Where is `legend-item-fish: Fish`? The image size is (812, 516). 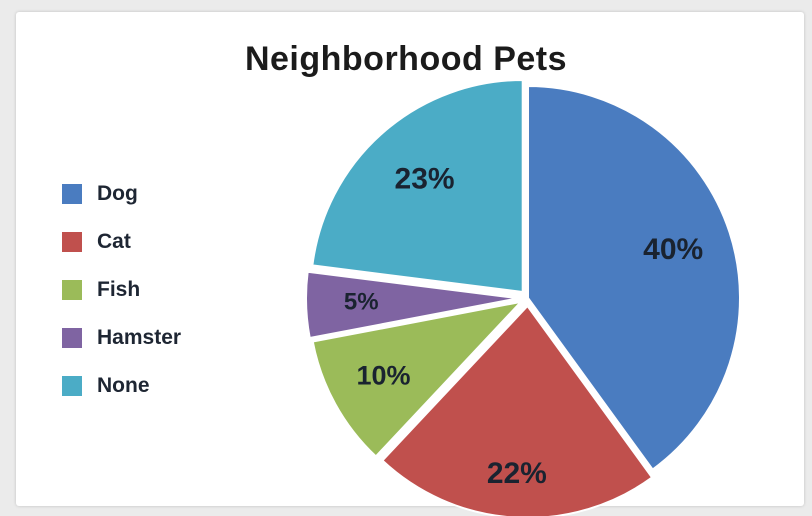
legend-item-fish: Fish is located at coordinates (121, 290).